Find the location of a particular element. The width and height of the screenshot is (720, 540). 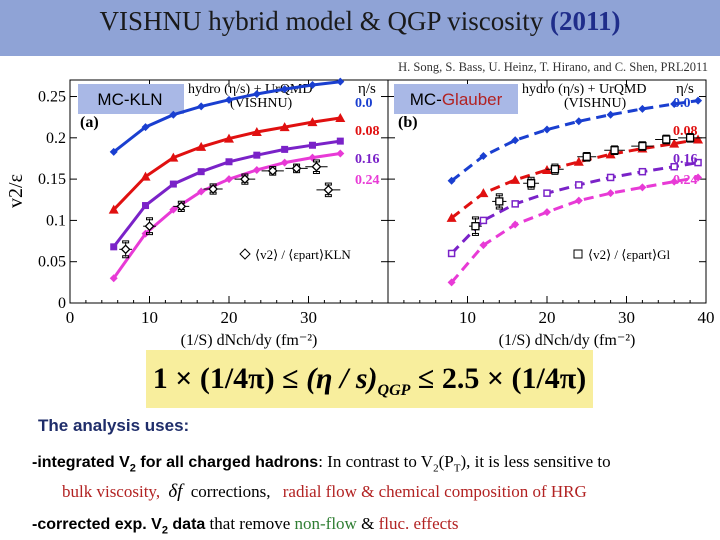

legend-eta-header: η/s is located at coordinates (685, 89).